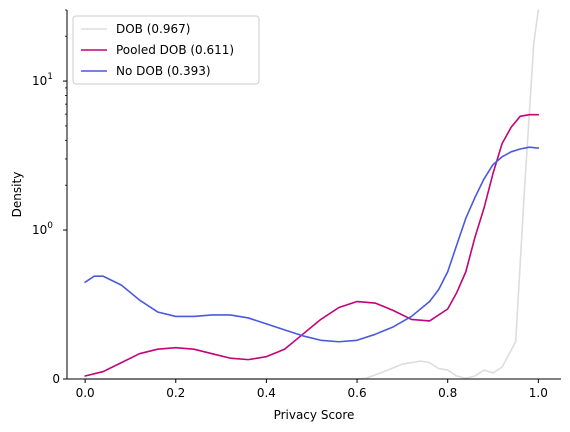  I want to click on legend-label: DOB (0.967), so click(153, 29).